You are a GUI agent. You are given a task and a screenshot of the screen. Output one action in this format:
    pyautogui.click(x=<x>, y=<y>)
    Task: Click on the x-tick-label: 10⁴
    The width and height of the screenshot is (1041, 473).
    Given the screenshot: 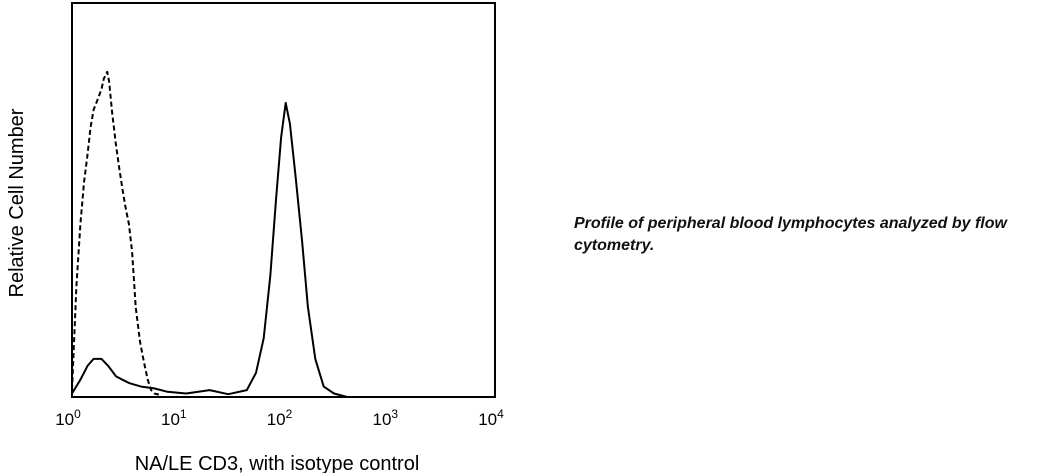 What is the action you would take?
    pyautogui.click(x=491, y=418)
    